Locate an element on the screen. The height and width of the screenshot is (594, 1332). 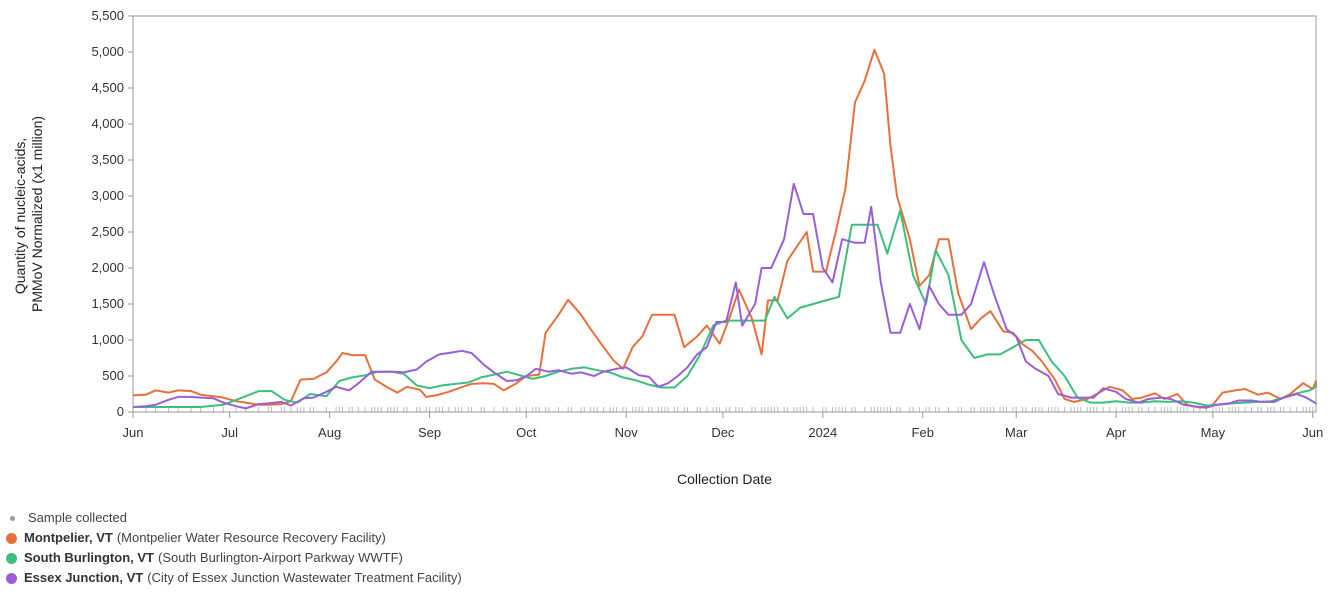
y-tick-label: 3,500 is located at coordinates (107, 159).